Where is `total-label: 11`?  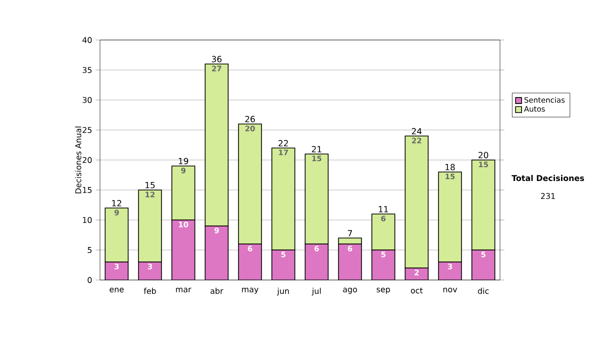 total-label: 11 is located at coordinates (383, 209).